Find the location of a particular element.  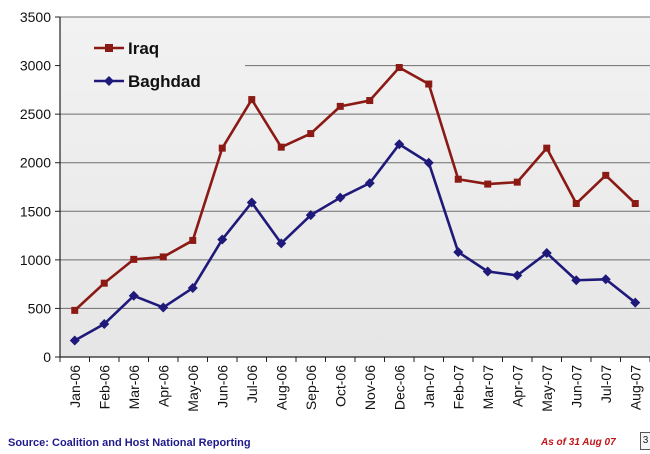

y-tick-label: 2500 is located at coordinates (35, 114).